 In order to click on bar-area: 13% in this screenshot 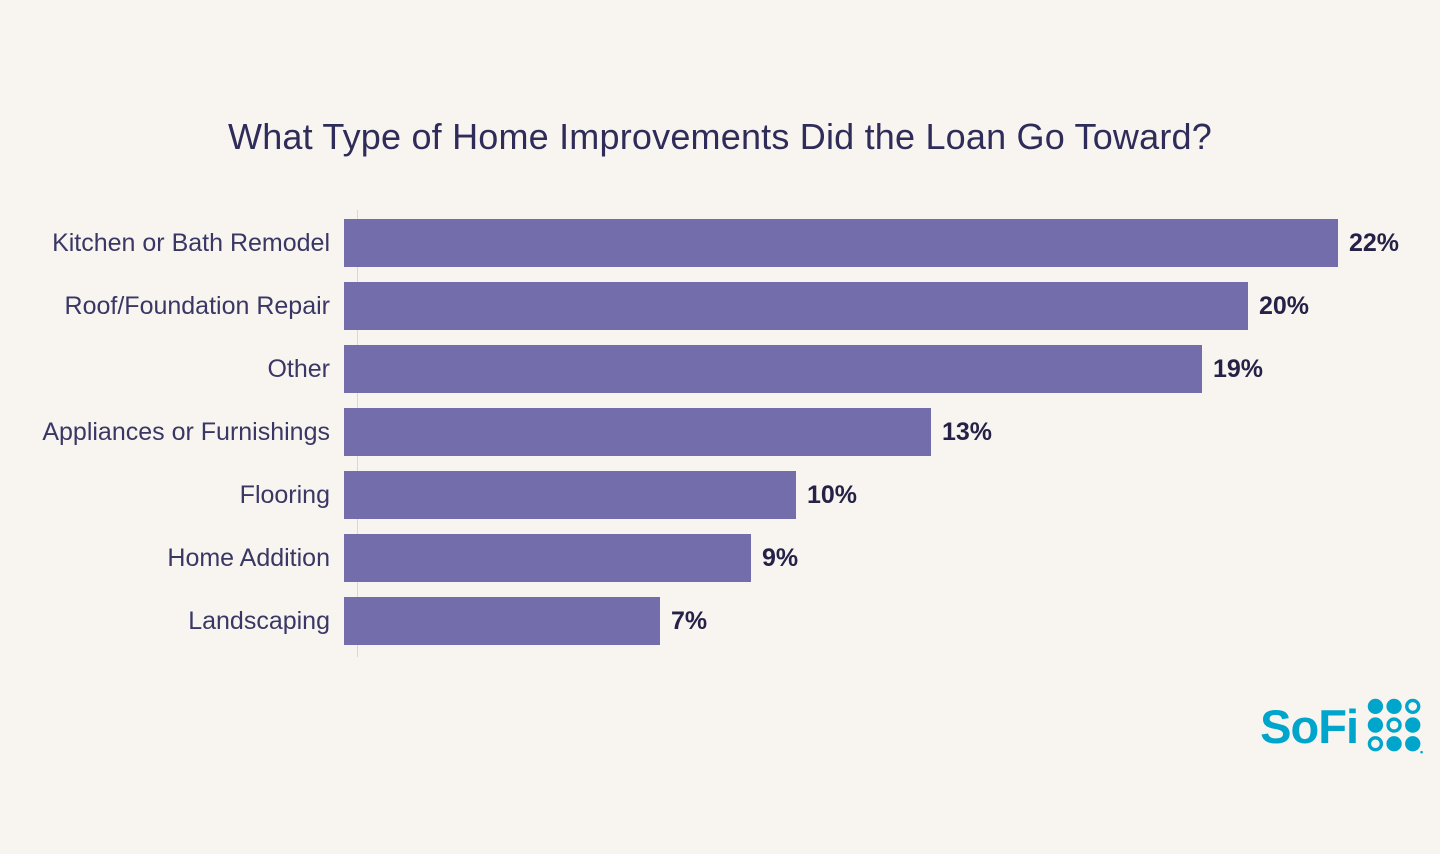, I will do `click(892, 432)`.